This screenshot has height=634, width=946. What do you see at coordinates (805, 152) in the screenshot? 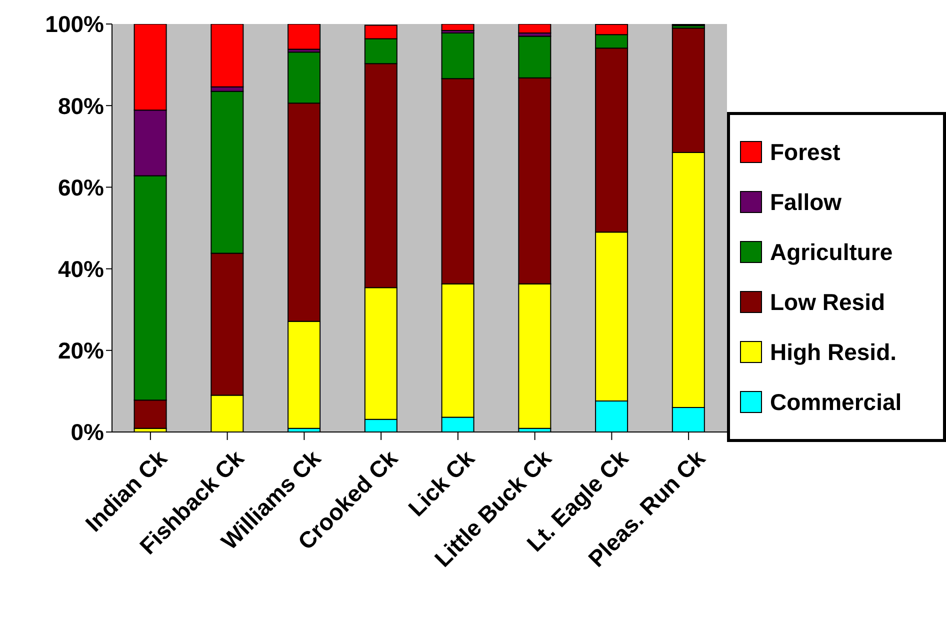
I see `legend-label: Forest` at bounding box center [805, 152].